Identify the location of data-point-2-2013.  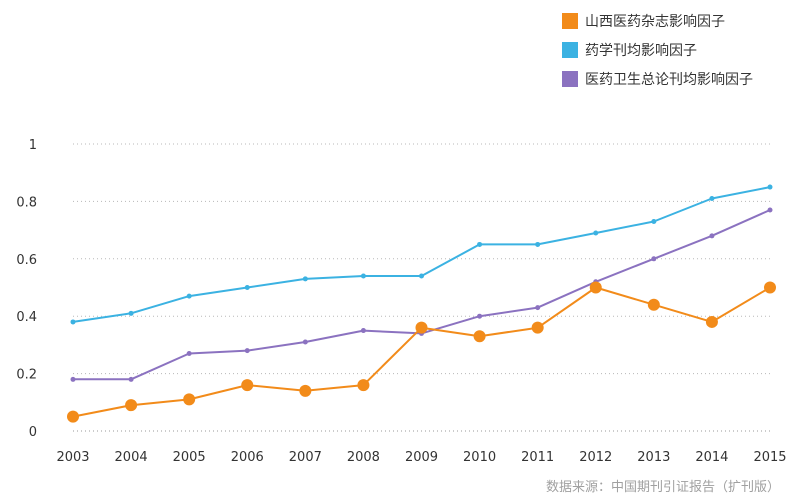
(654, 259).